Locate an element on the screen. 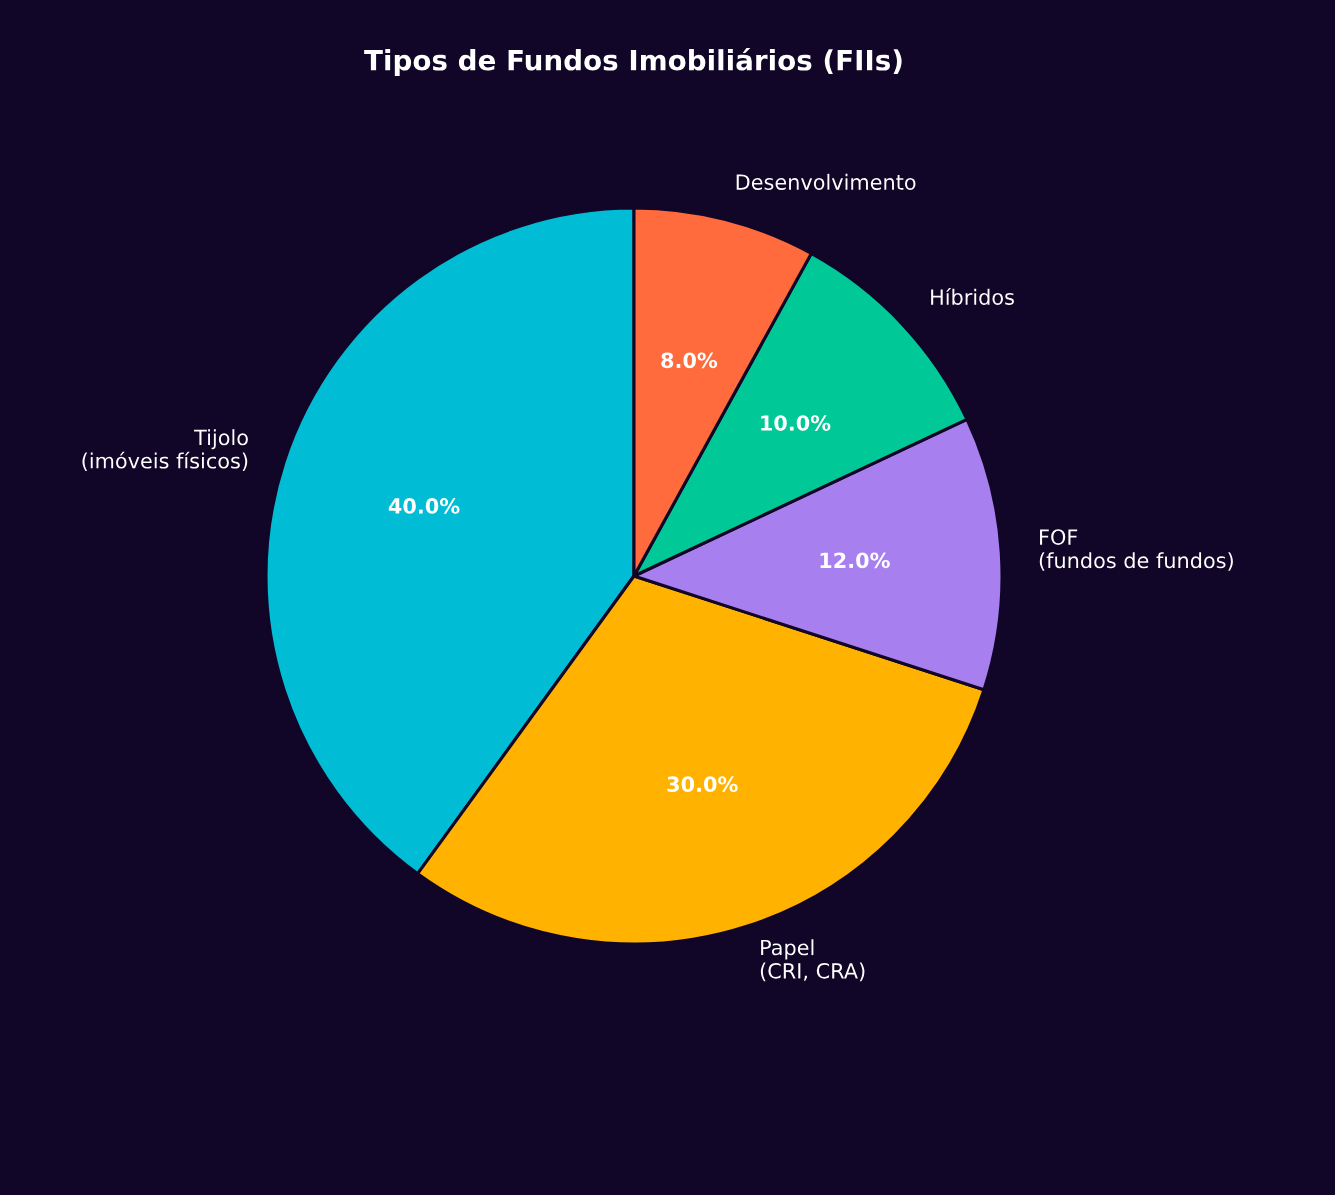 This screenshot has height=1195, width=1335. slice-label: Desenvolvimento is located at coordinates (826, 181).